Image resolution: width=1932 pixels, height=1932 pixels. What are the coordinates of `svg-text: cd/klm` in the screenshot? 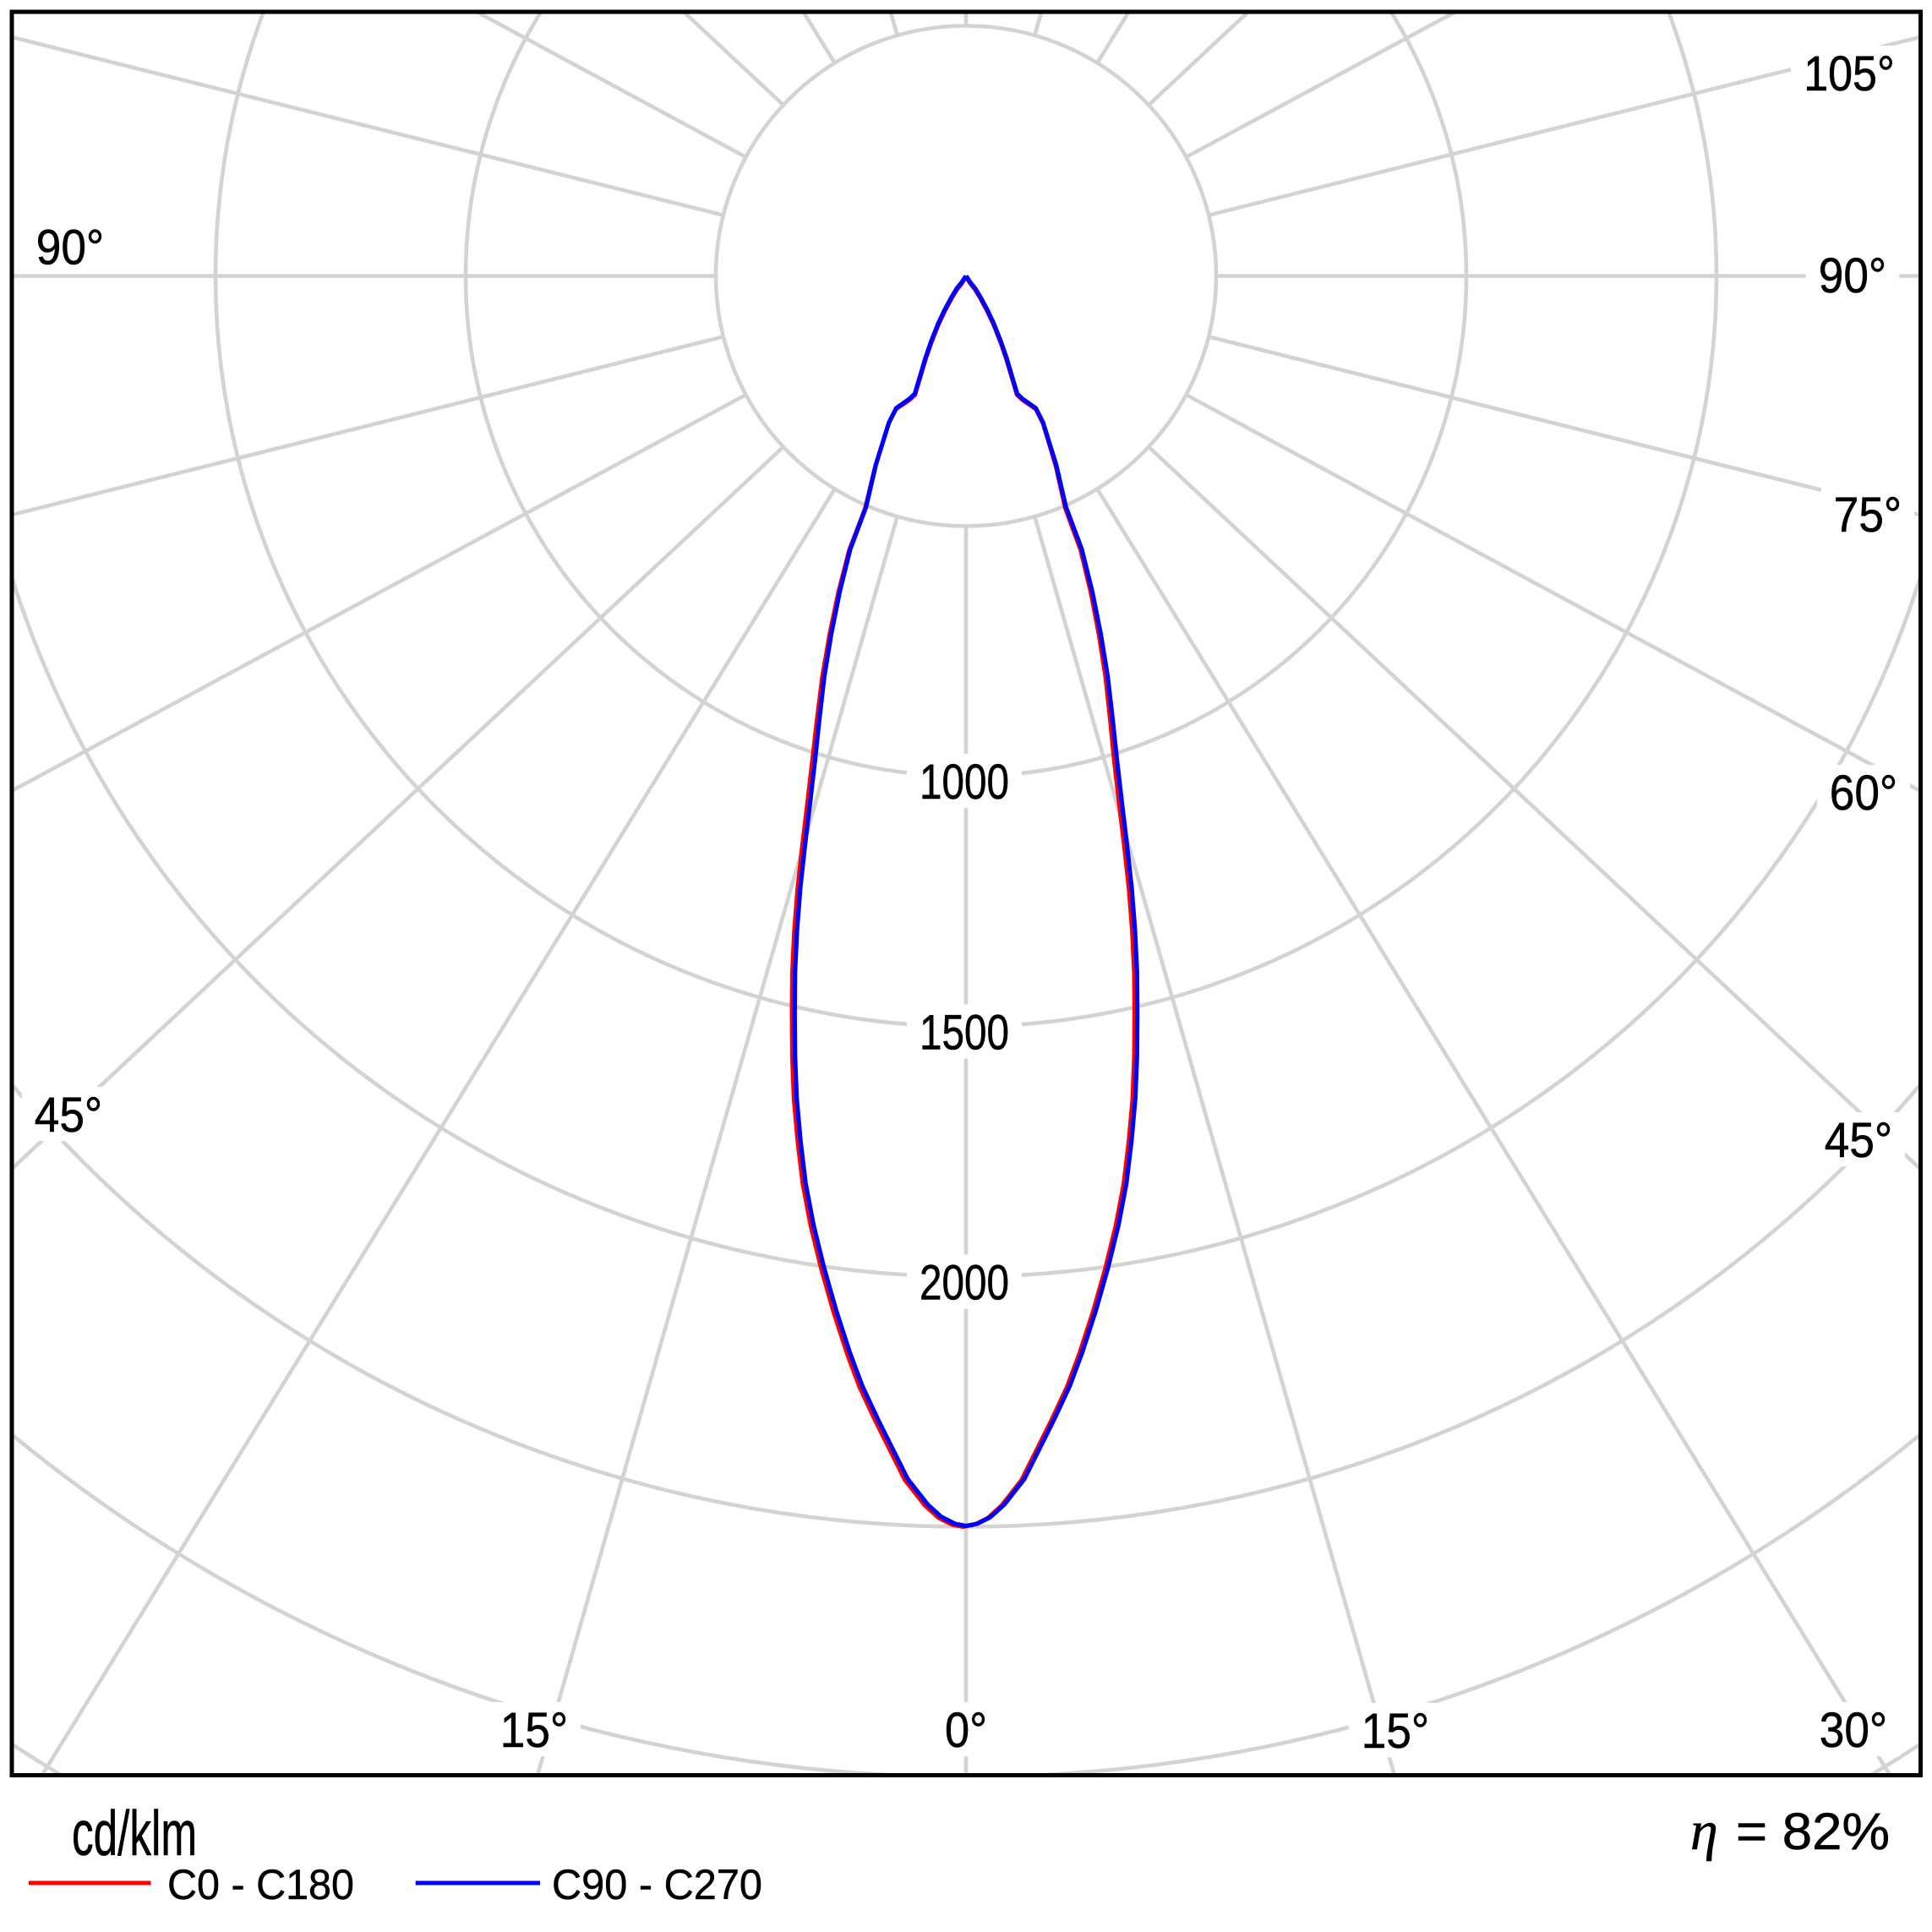 It's located at (134, 1834).